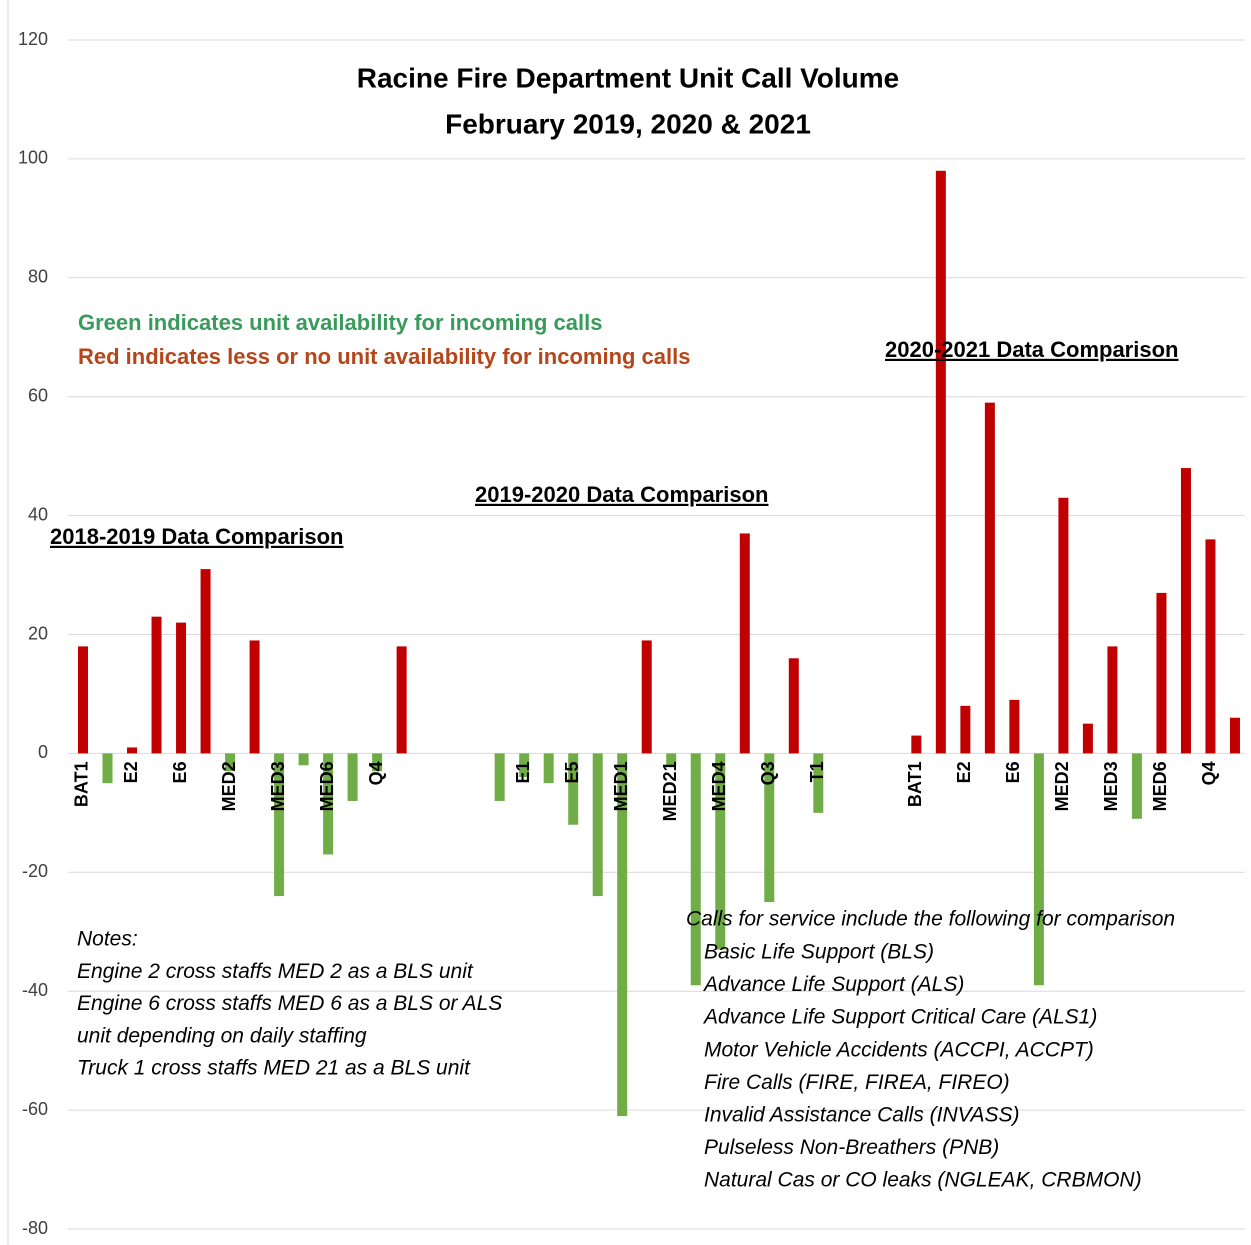 This screenshot has width=1251, height=1245. What do you see at coordinates (628, 123) in the screenshot?
I see `chart-title: February 2019, 2020 & 2021` at bounding box center [628, 123].